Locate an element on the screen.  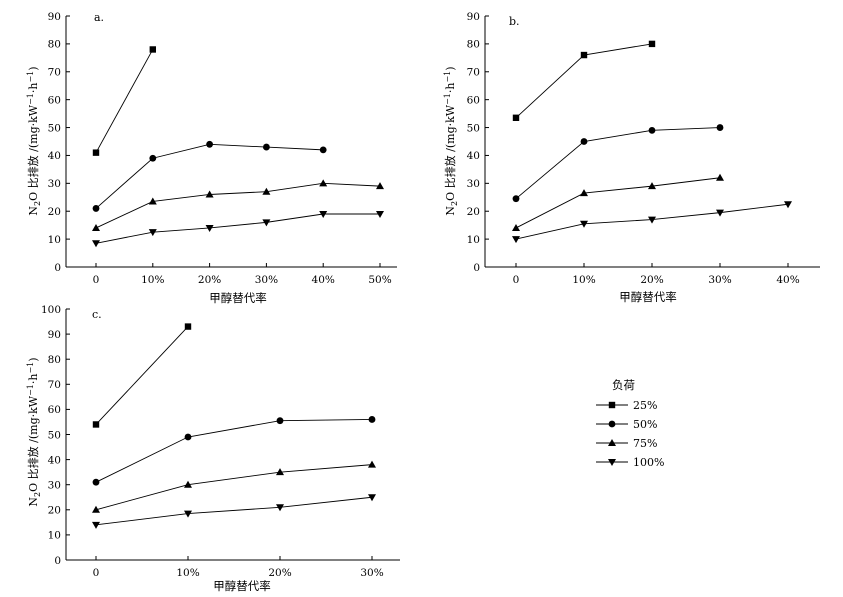
legend-entry: 100% is located at coordinates (630, 462).